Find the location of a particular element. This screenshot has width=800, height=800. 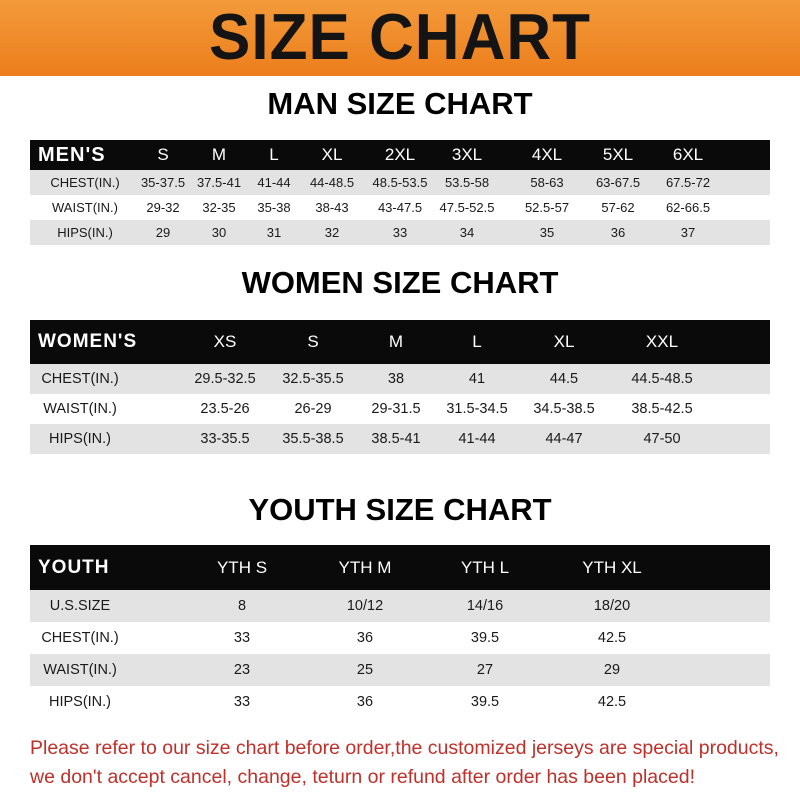

measurement-cell: 35-37.5 is located at coordinates (163, 182).